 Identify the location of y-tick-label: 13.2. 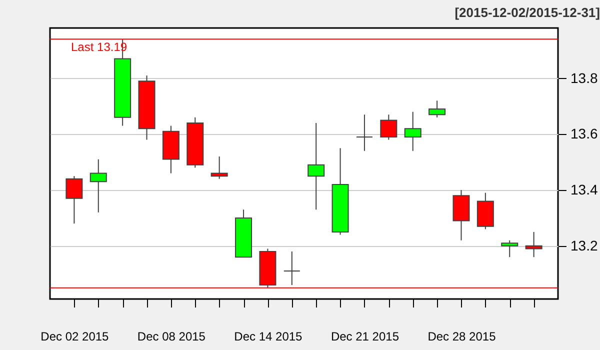
(584, 245).